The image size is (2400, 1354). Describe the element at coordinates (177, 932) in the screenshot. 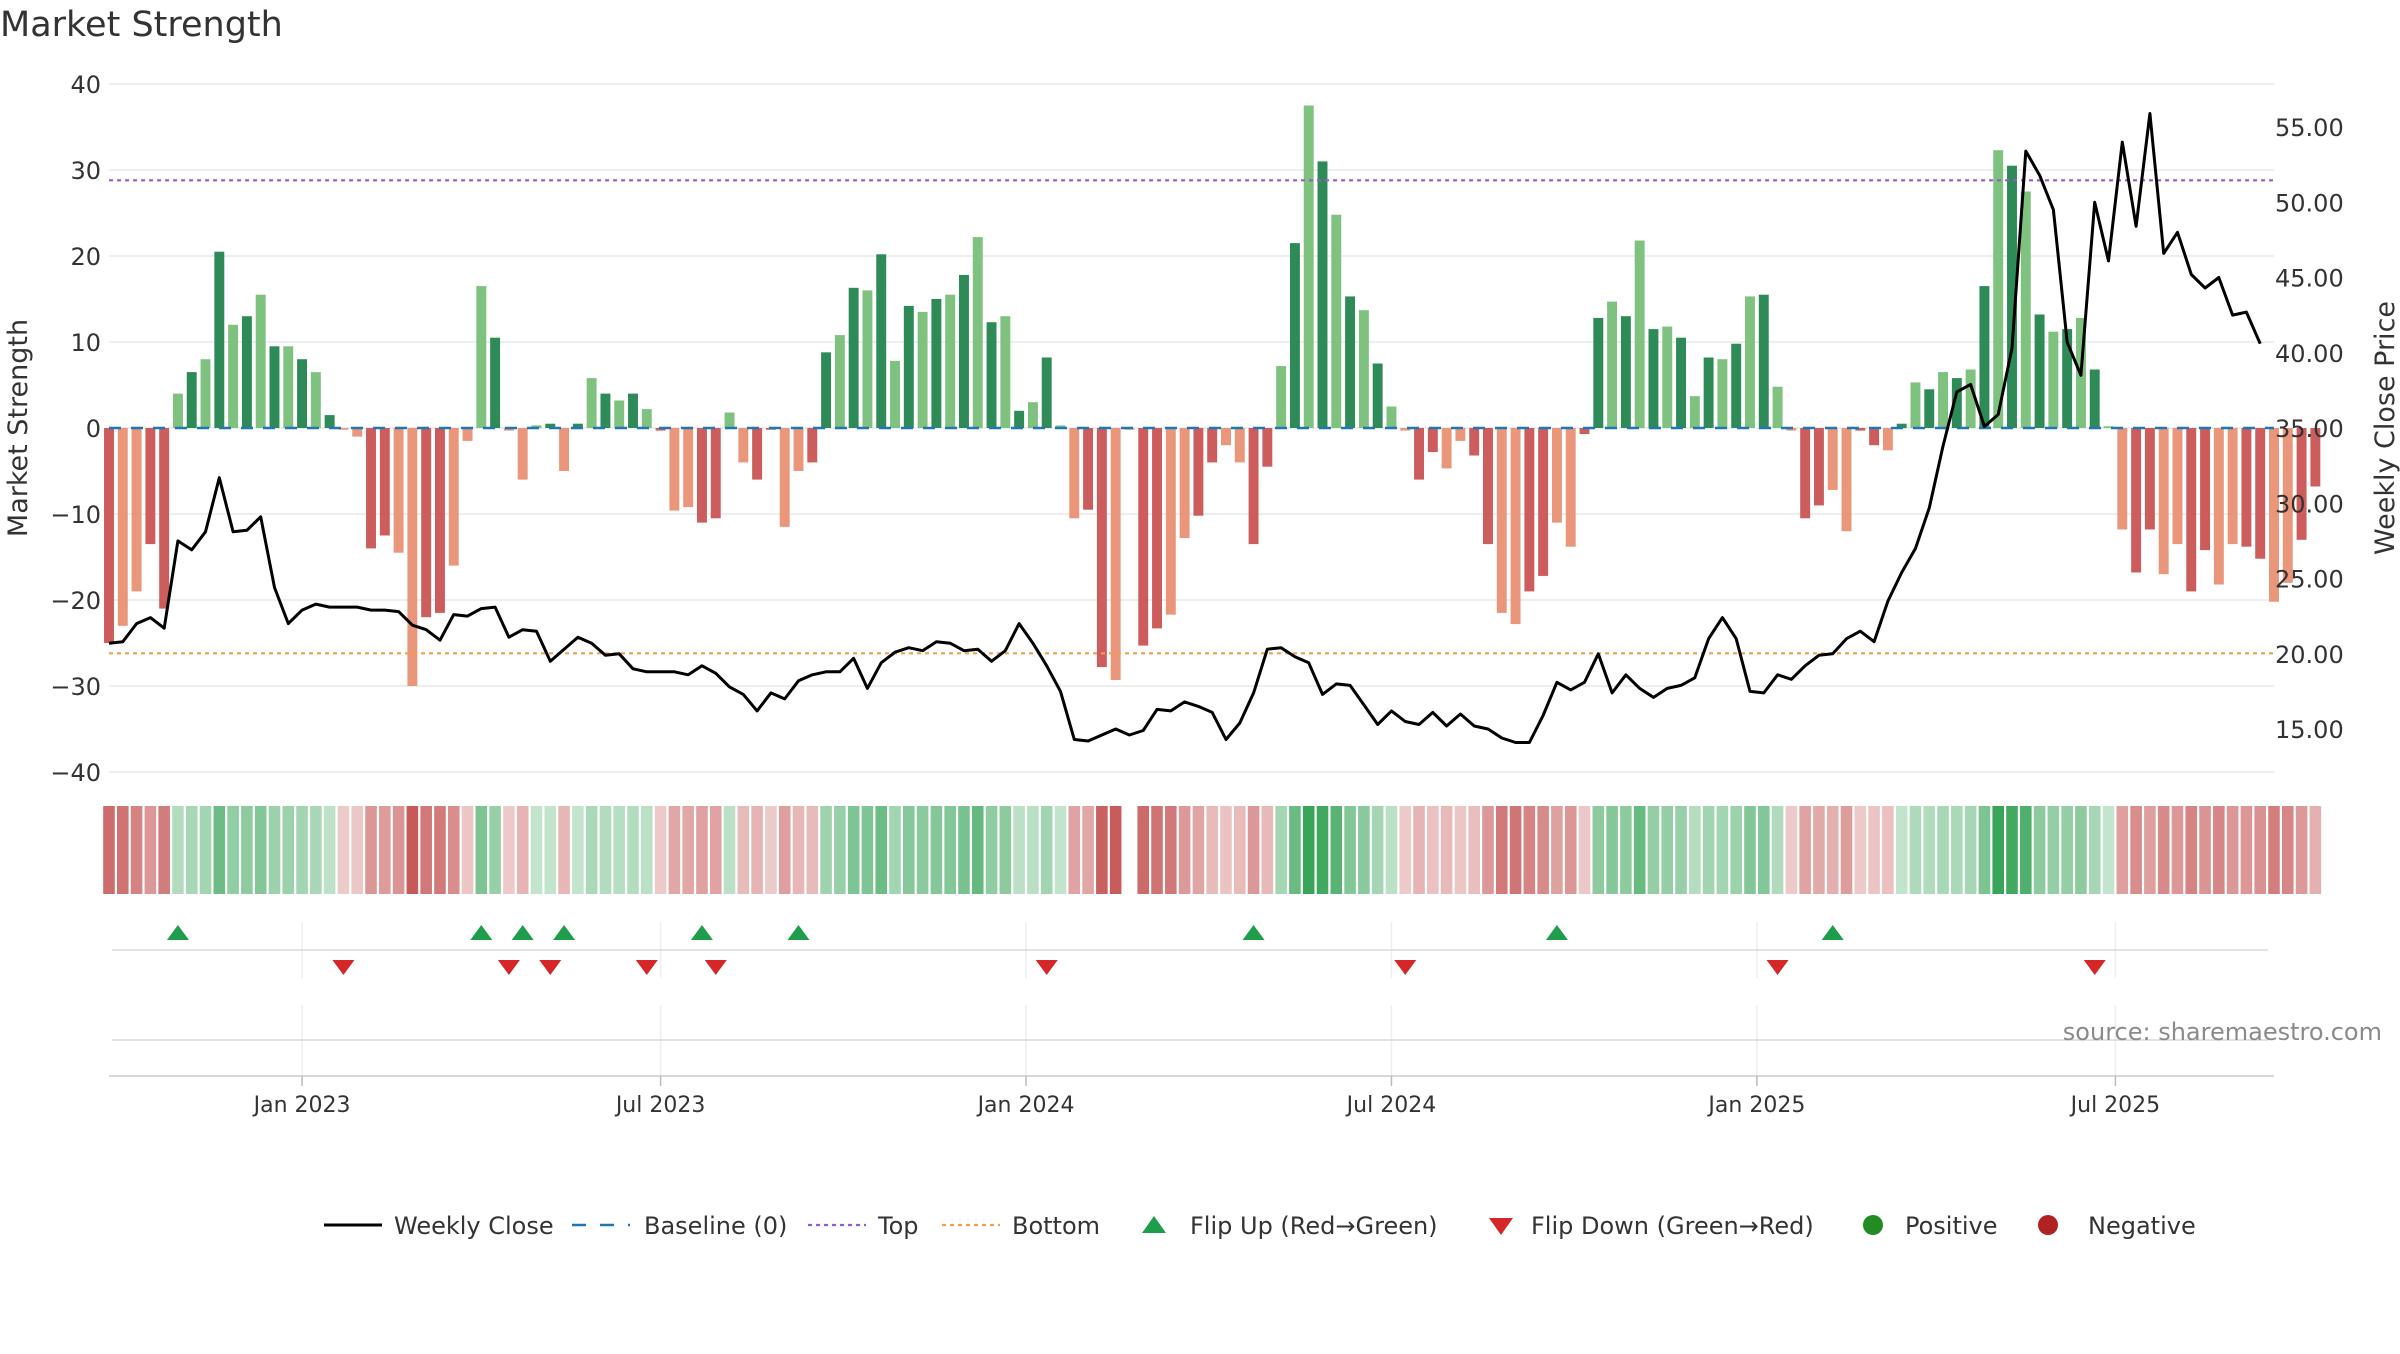

I see `flip-up-marker` at that location.